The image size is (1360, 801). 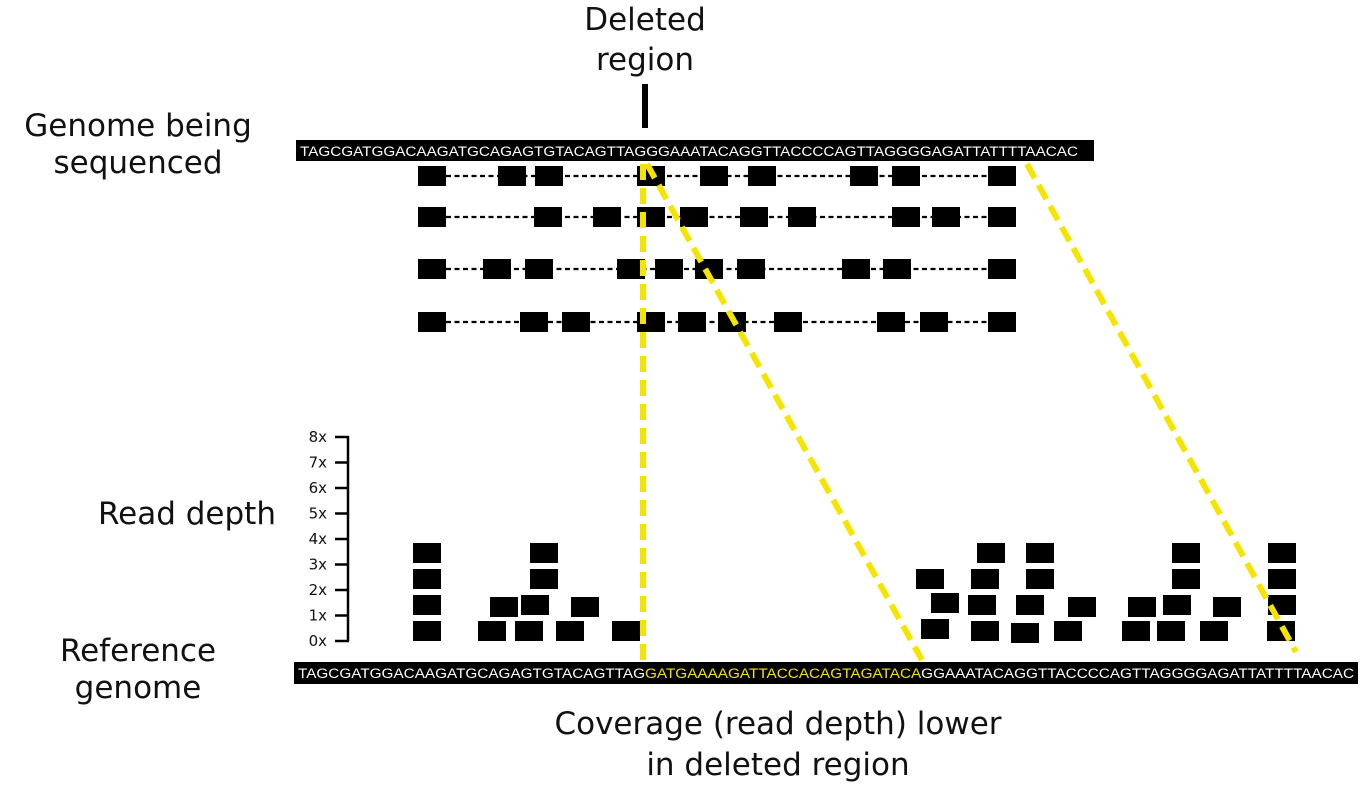 I want to click on reference-before-deletion: TAGCGATGGACAAGATGCAGAGTGTACAGTTAG, so click(x=471, y=673).